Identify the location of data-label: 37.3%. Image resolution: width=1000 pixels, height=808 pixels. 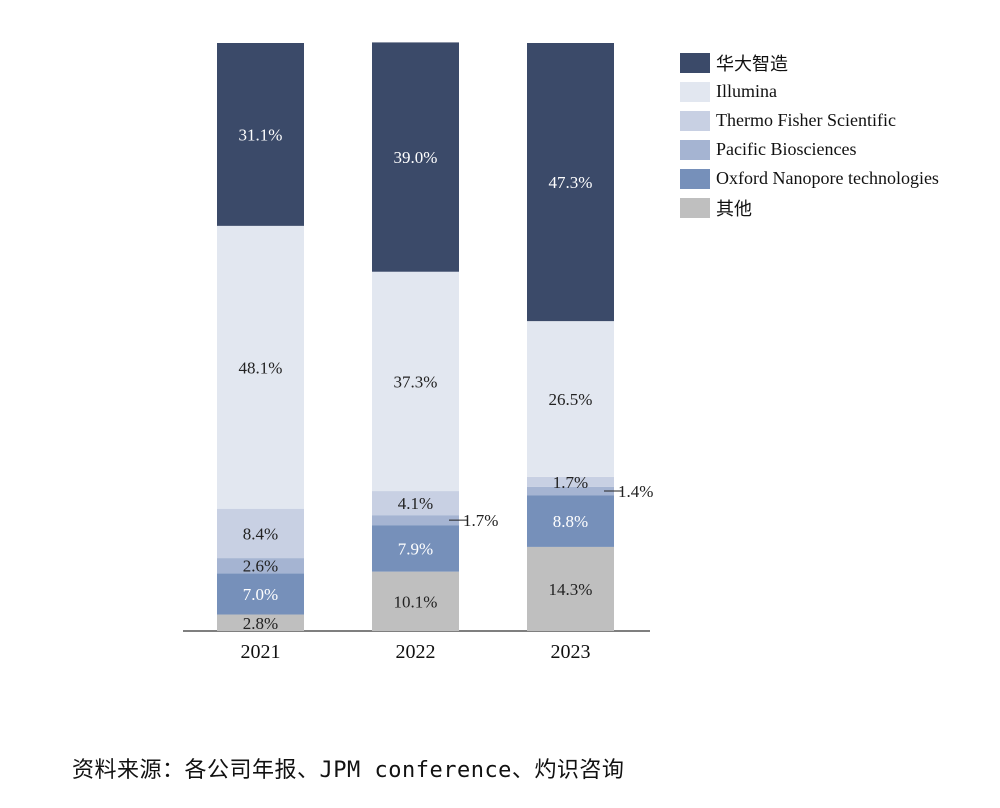
(416, 381).